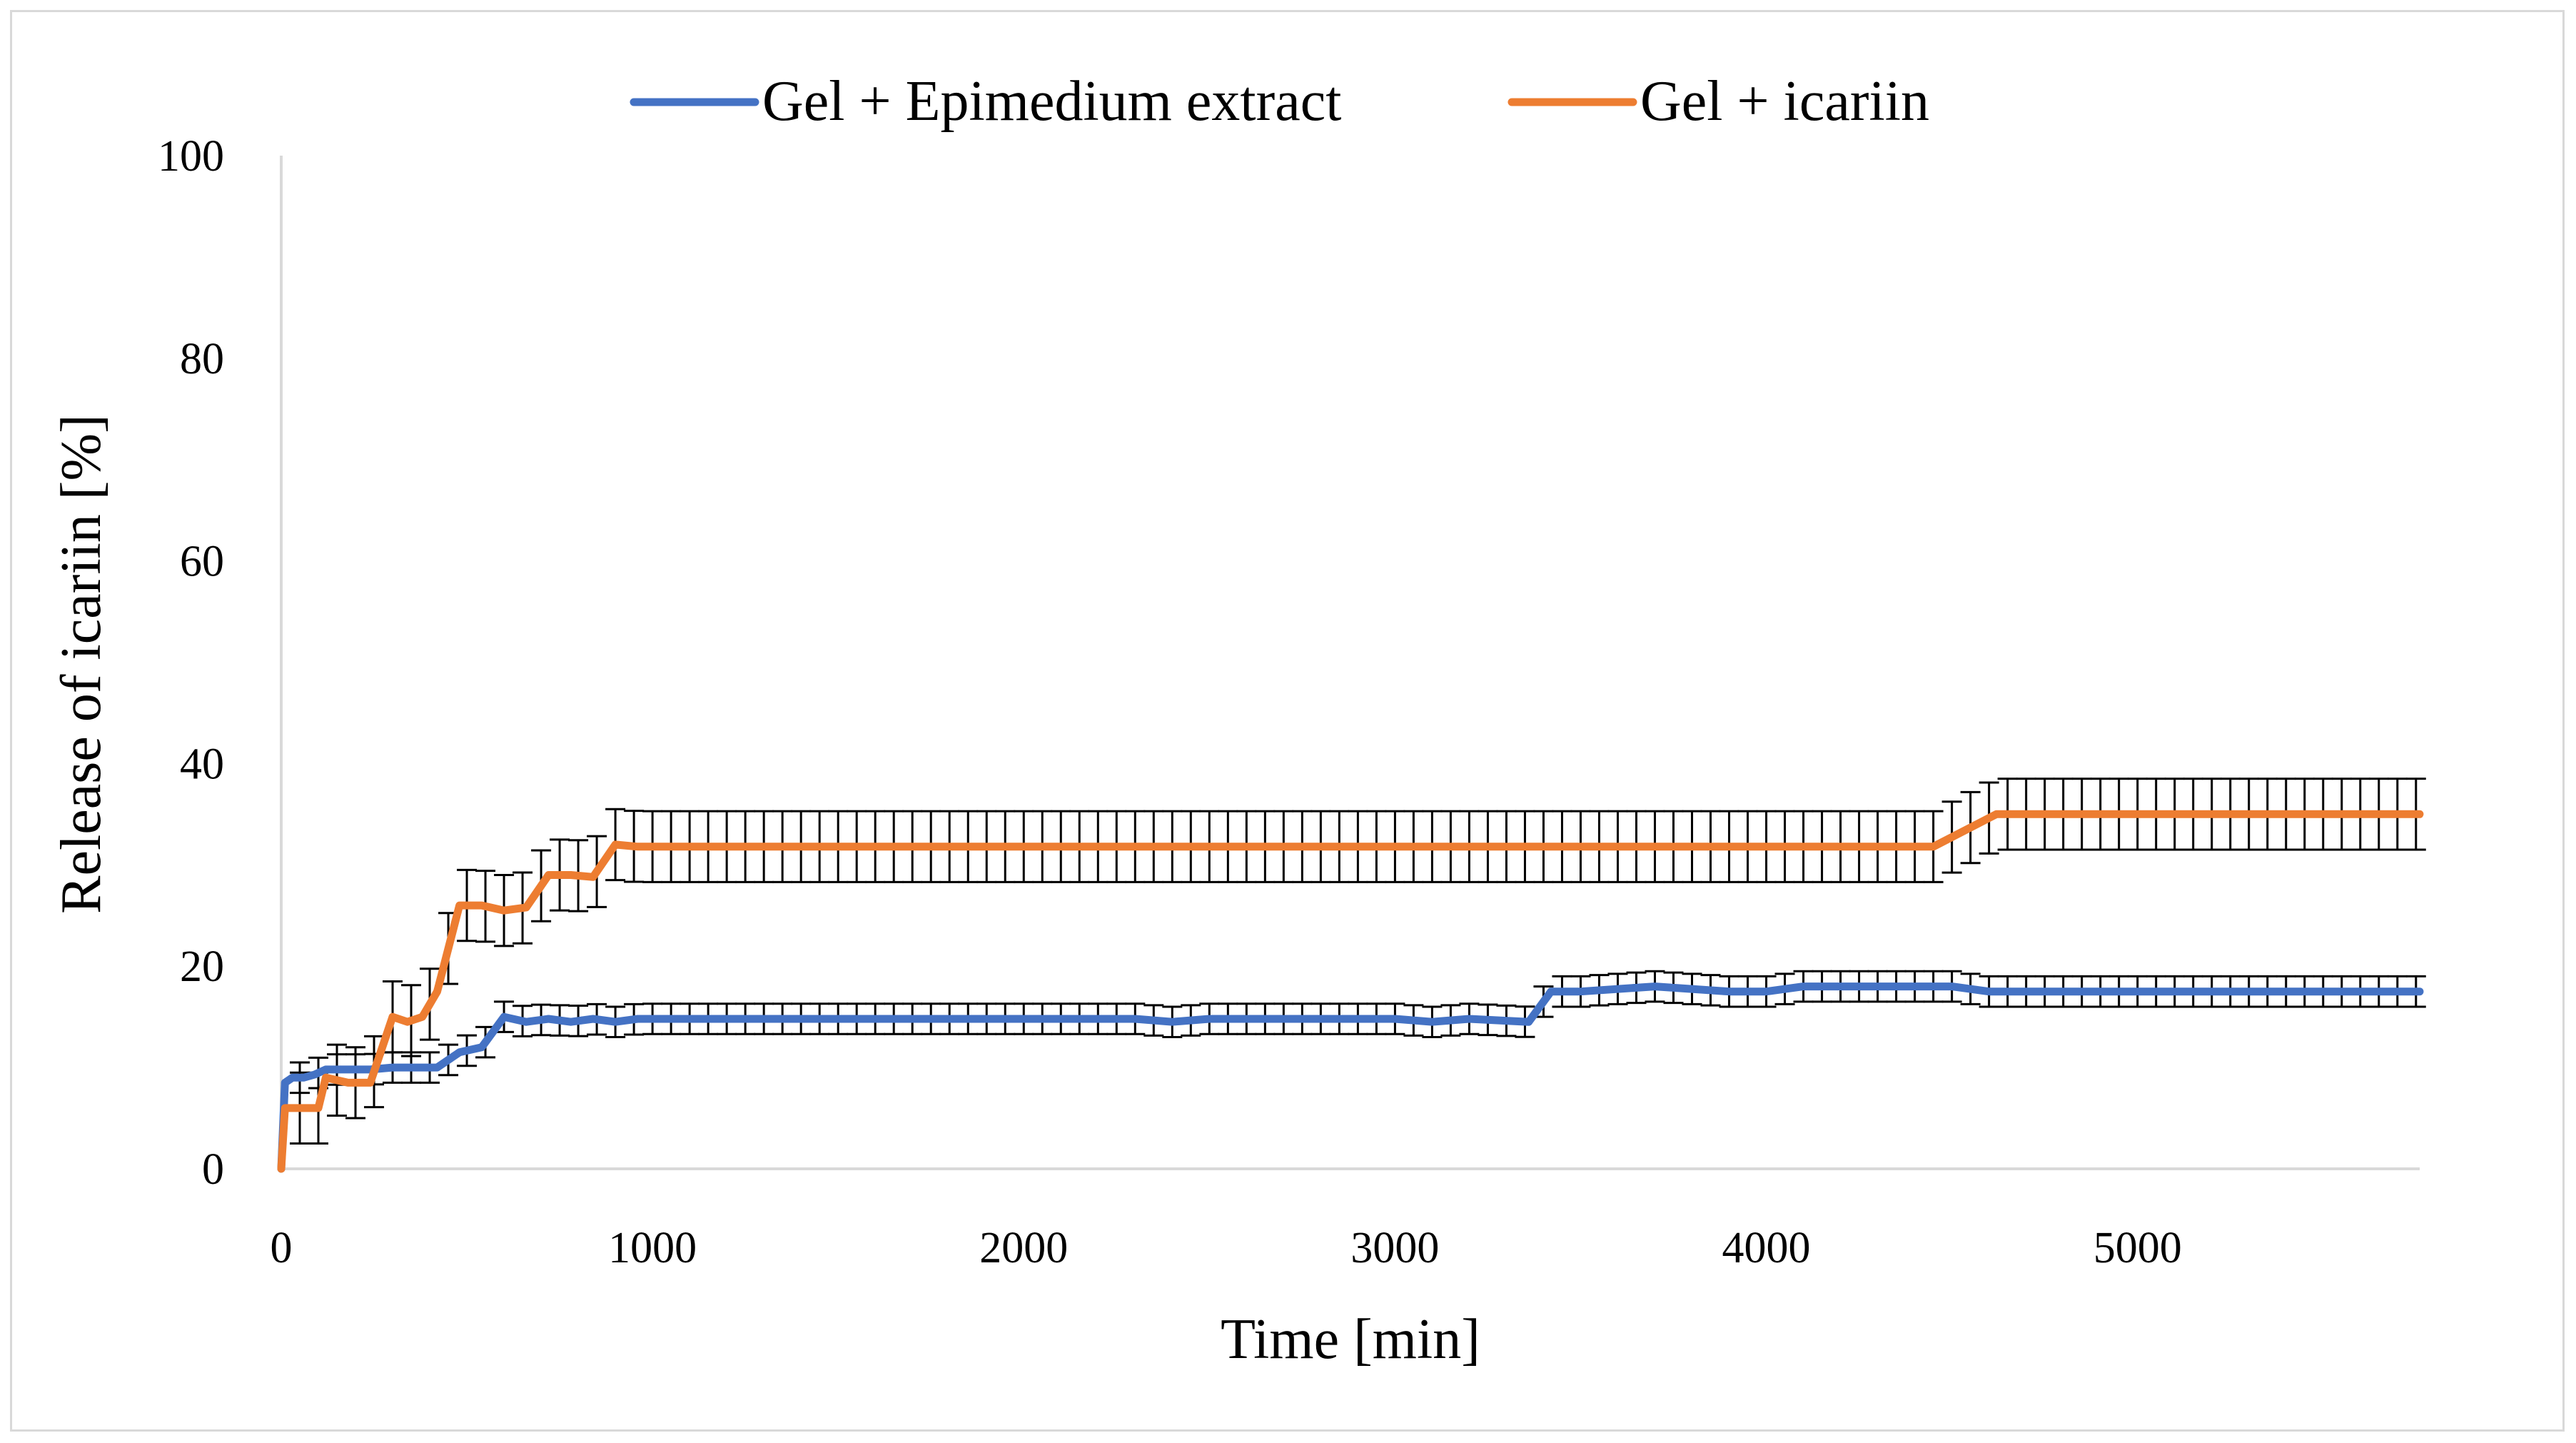 The width and height of the screenshot is (2576, 1443). What do you see at coordinates (282, 1248) in the screenshot?
I see `x-tick-label: 0` at bounding box center [282, 1248].